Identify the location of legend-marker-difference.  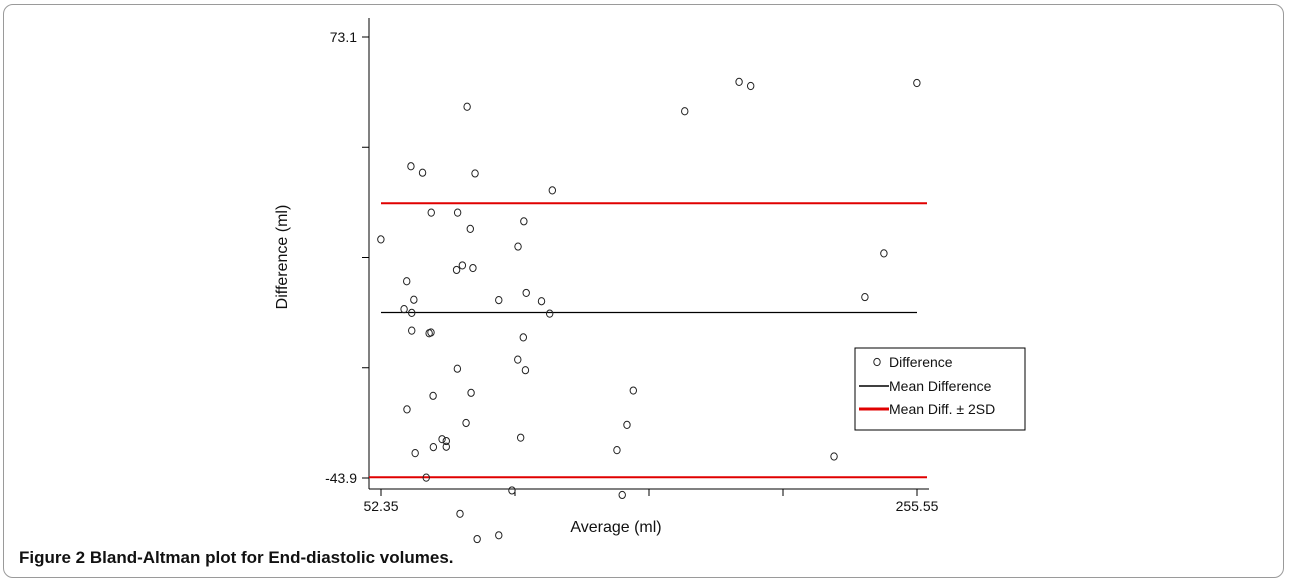
(877, 362).